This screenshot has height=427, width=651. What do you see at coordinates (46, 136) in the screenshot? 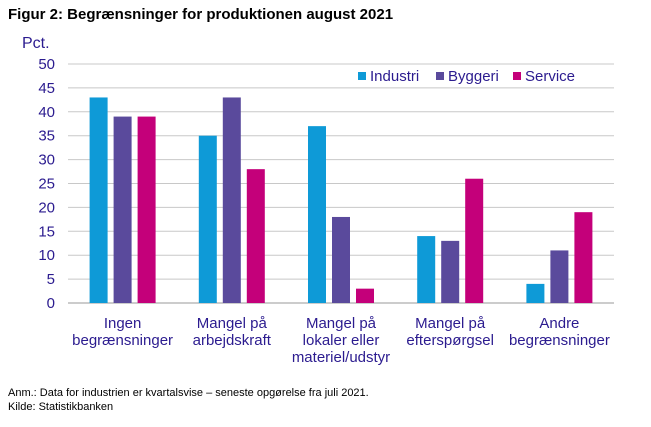
I see `y-tick-label: 35` at bounding box center [46, 136].